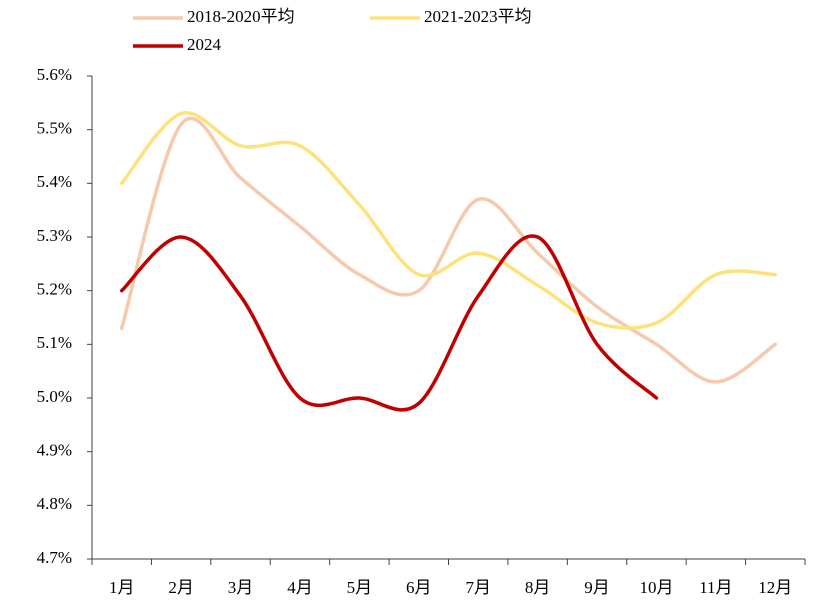 The width and height of the screenshot is (820, 604). Describe the element at coordinates (241, 587) in the screenshot. I see `x-tick-label: 3月` at that location.